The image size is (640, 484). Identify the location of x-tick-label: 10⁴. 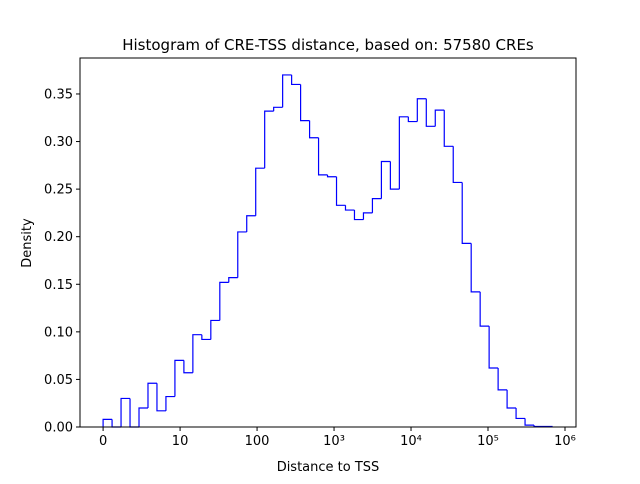
(411, 441).